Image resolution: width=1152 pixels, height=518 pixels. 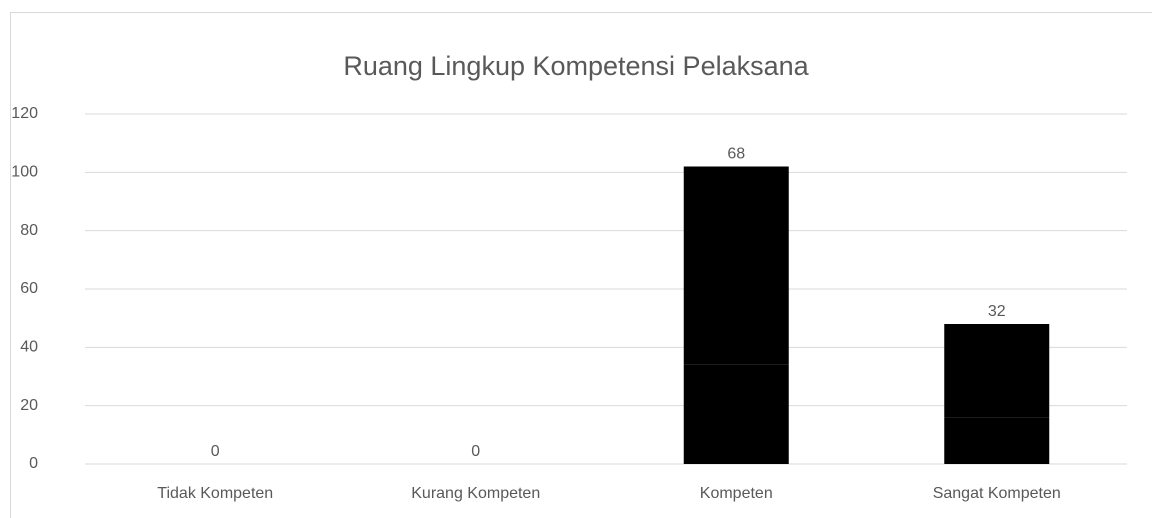 I want to click on data-label: 68, so click(x=736, y=154).